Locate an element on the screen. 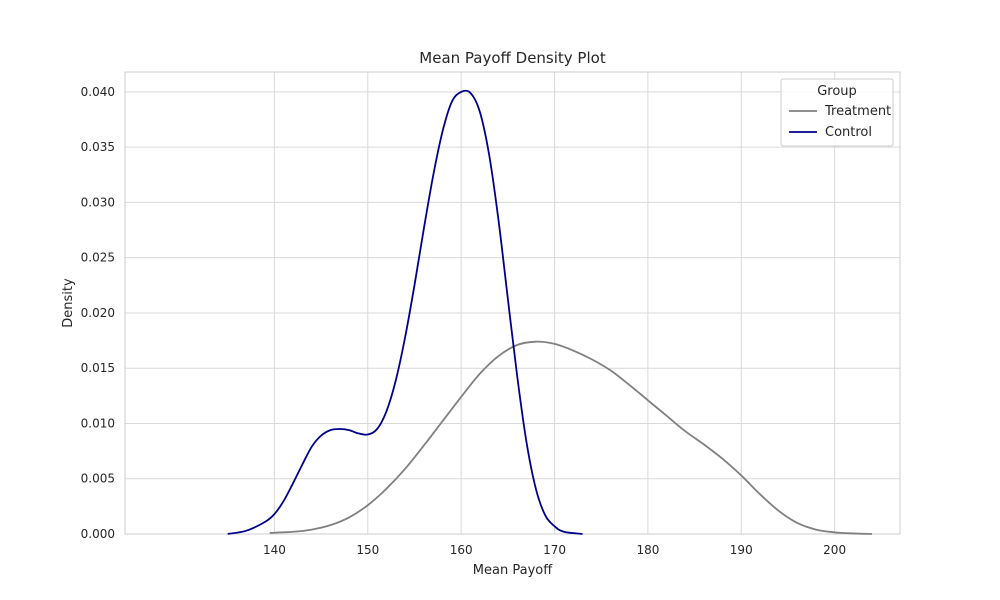  legend: Group Treatment Control is located at coordinates (837, 112).